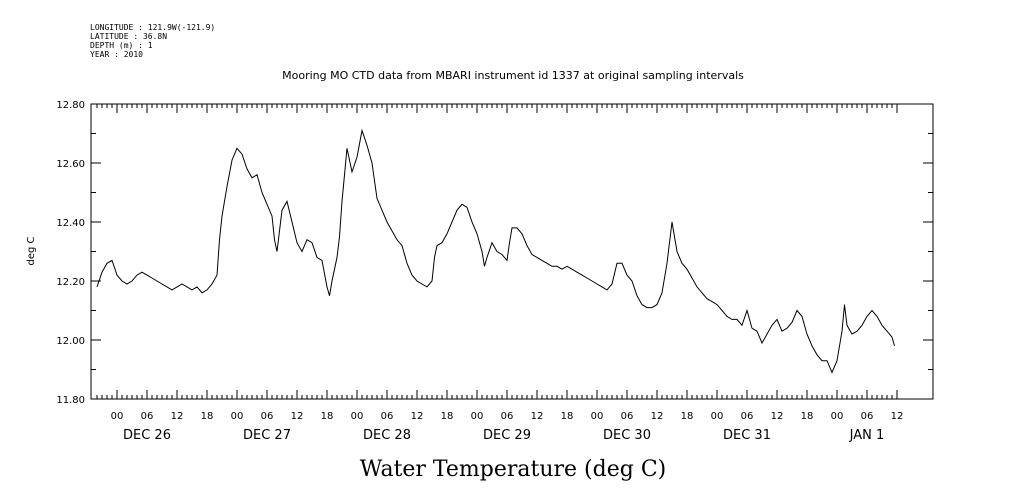 The image size is (1009, 504). Describe the element at coordinates (121, 45) in the screenshot. I see `metadata-depth: DEPTH (m) : 1` at that location.